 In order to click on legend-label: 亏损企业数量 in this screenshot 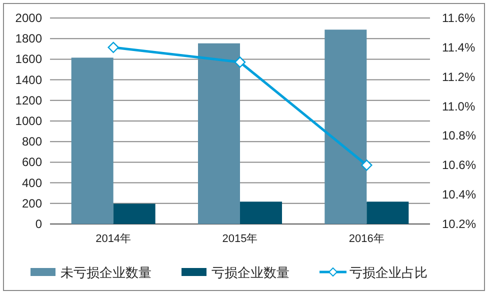, I will do `click(251, 272)`.